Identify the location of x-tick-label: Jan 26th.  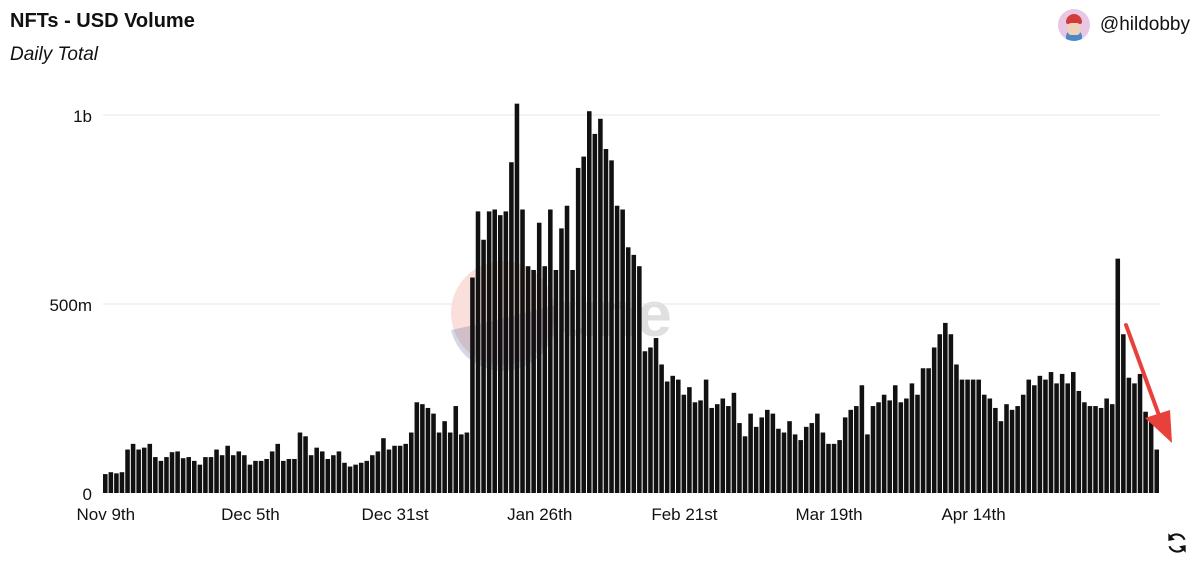
(539, 514).